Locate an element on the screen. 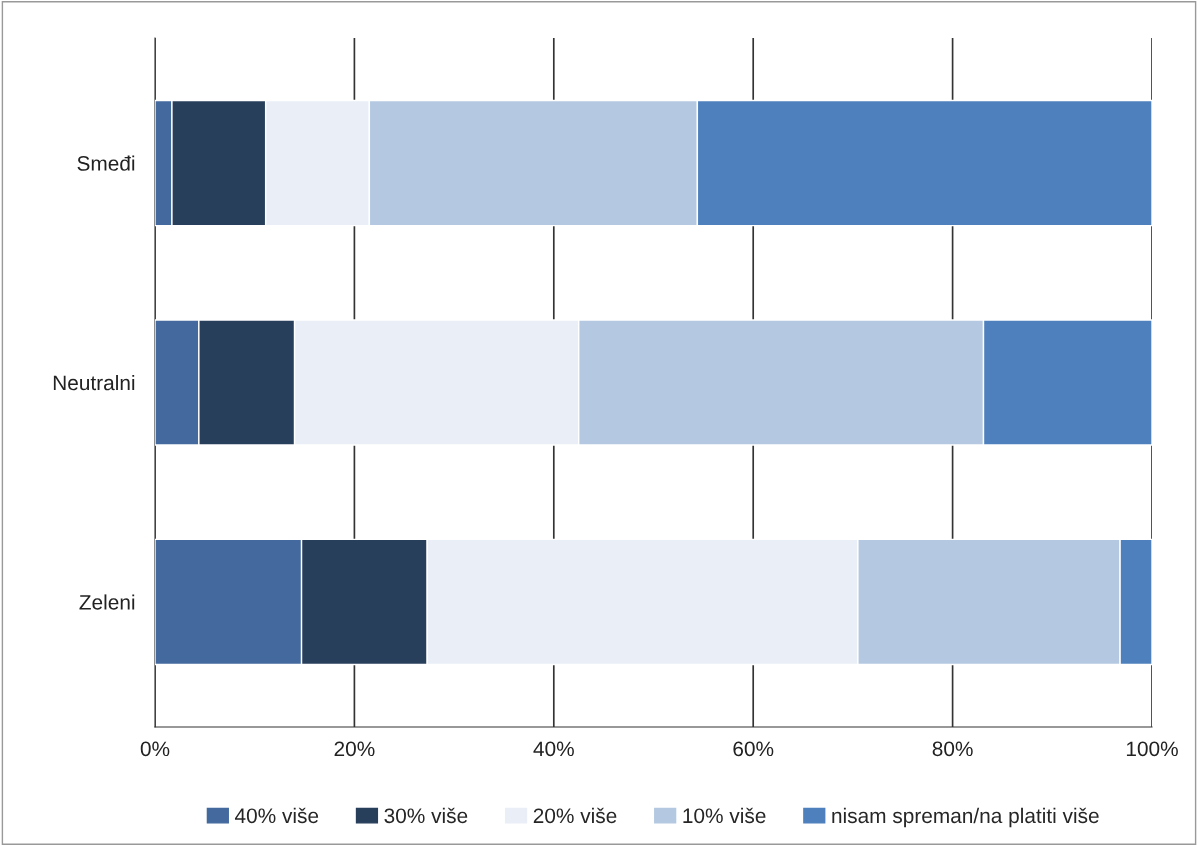  x-tick-label: 100% is located at coordinates (1152, 749).